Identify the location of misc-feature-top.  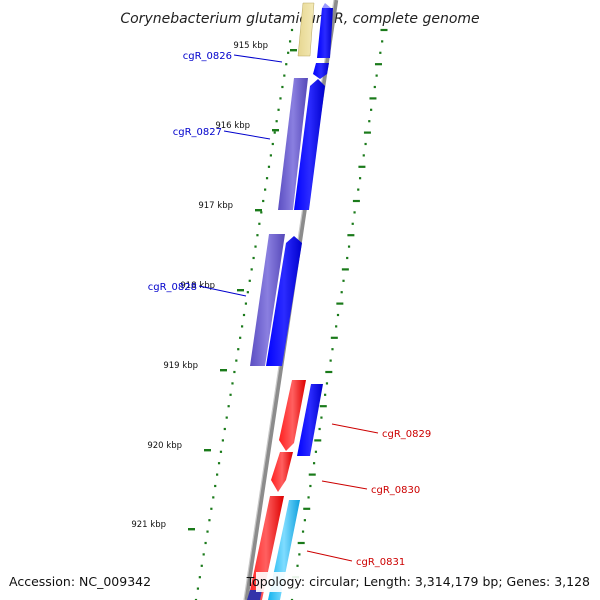
(306, 29).